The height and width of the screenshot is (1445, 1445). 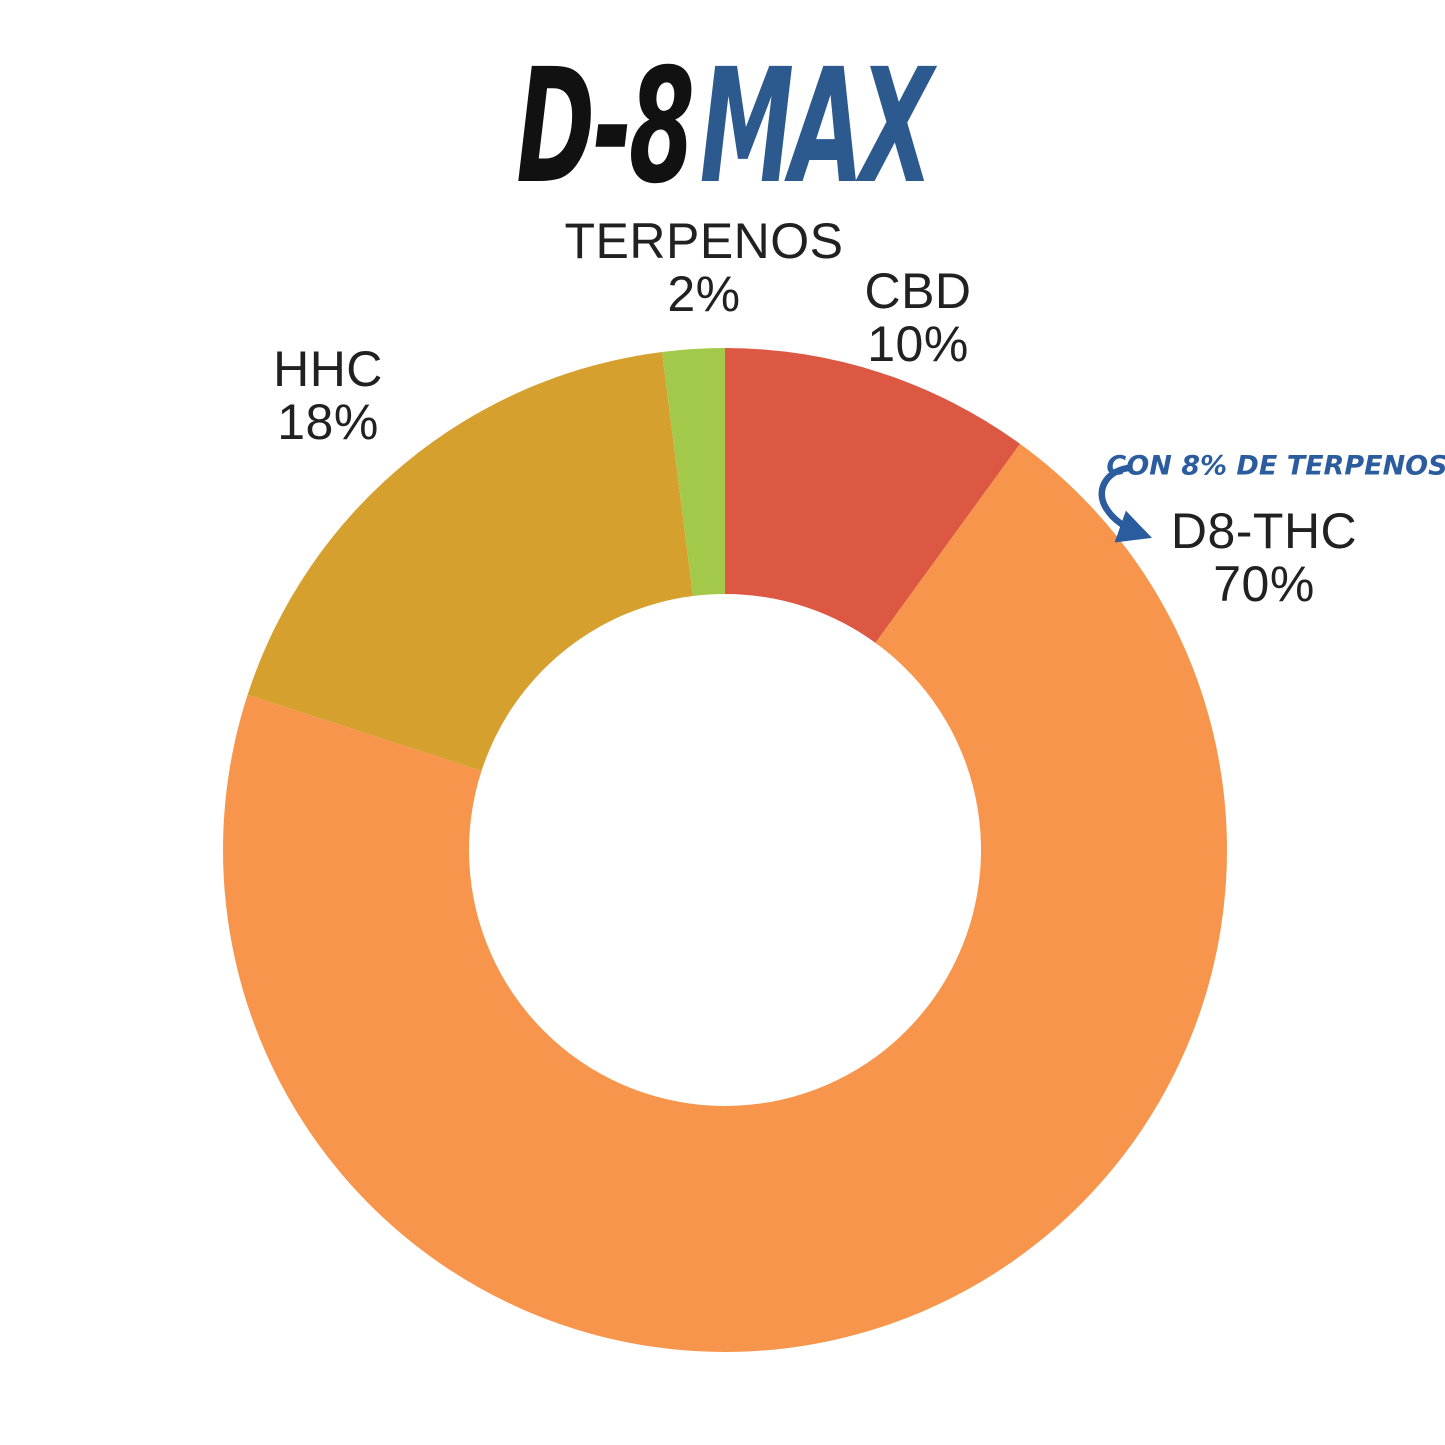 What do you see at coordinates (1275, 466) in the screenshot?
I see `annotation-text: CON 8% DE TERPENOS` at bounding box center [1275, 466].